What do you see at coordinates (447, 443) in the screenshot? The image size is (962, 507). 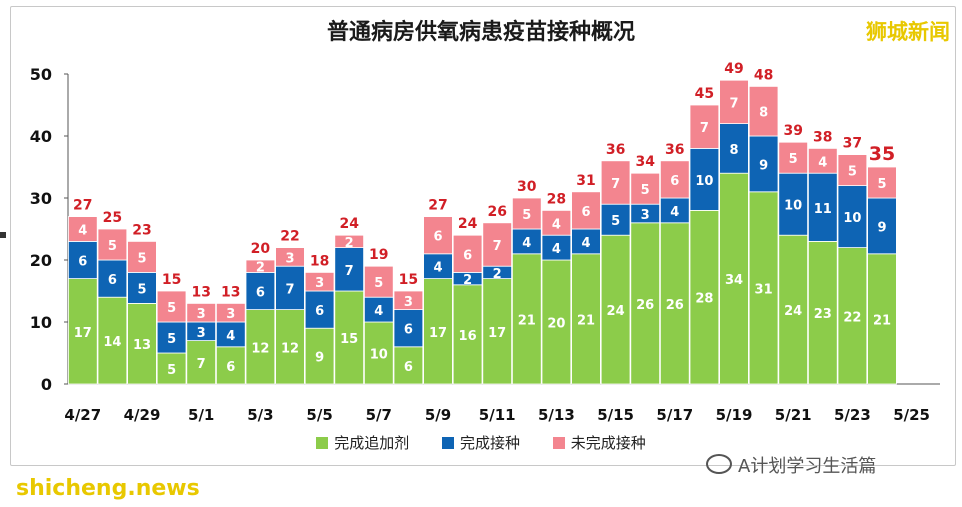 I see `legend-swatch-completed` at bounding box center [447, 443].